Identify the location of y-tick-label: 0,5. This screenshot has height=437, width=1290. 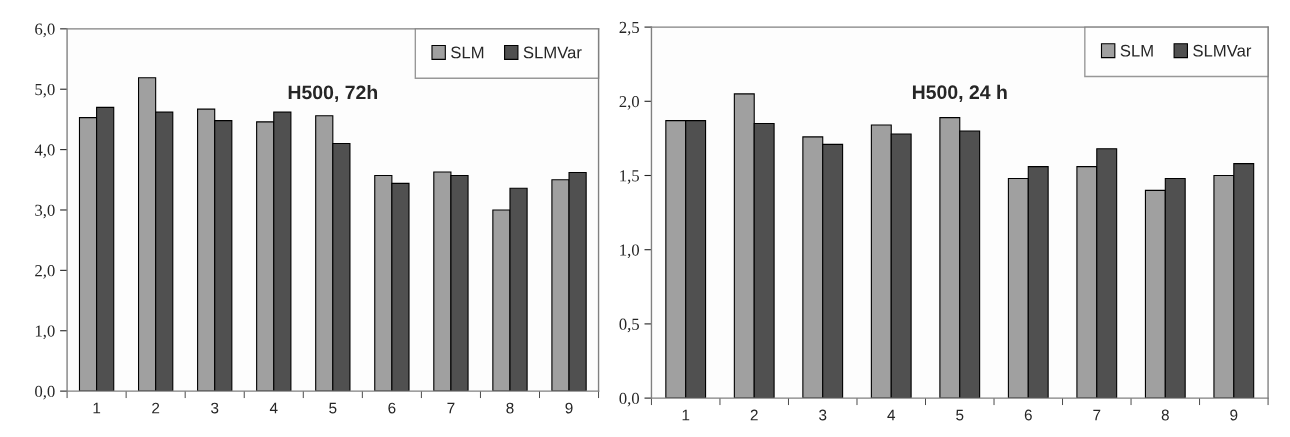
(629, 325).